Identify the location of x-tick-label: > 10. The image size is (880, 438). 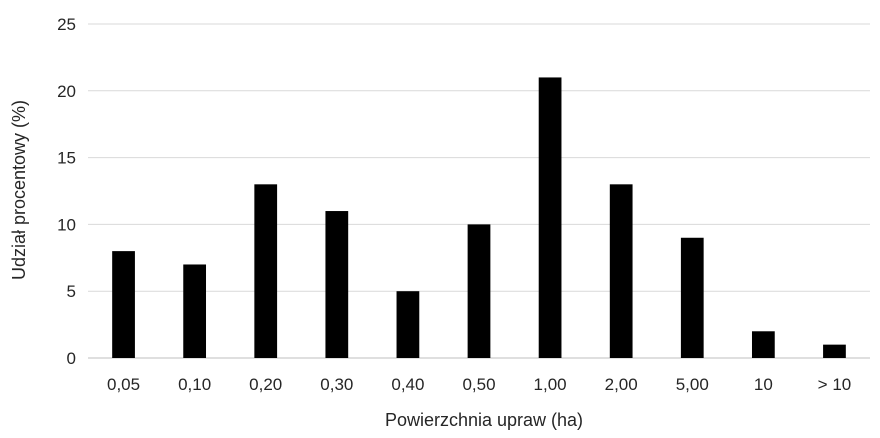
(835, 384).